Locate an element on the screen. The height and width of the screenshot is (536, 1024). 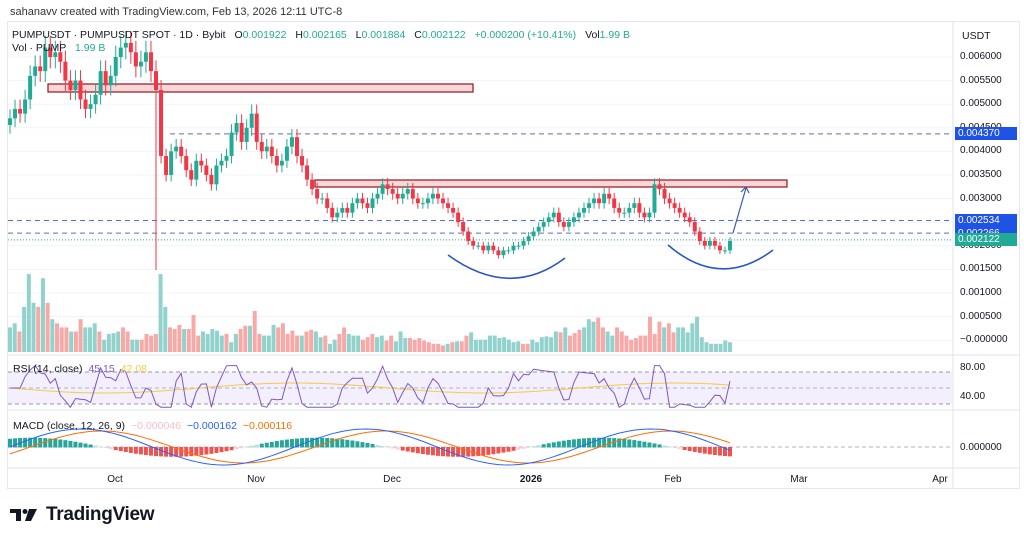
rsi-ma-value: 42.08 is located at coordinates (134, 369).